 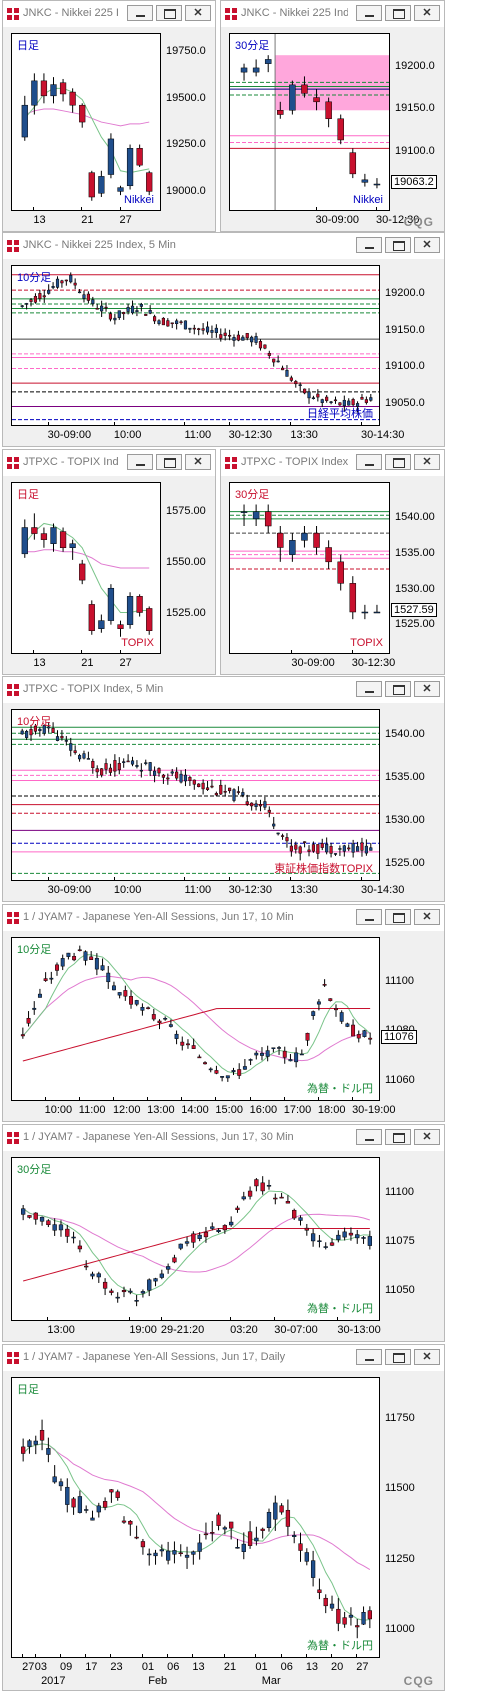 I want to click on chart-plot-area: 30分足 為替・ドル円, so click(x=195, y=1239).